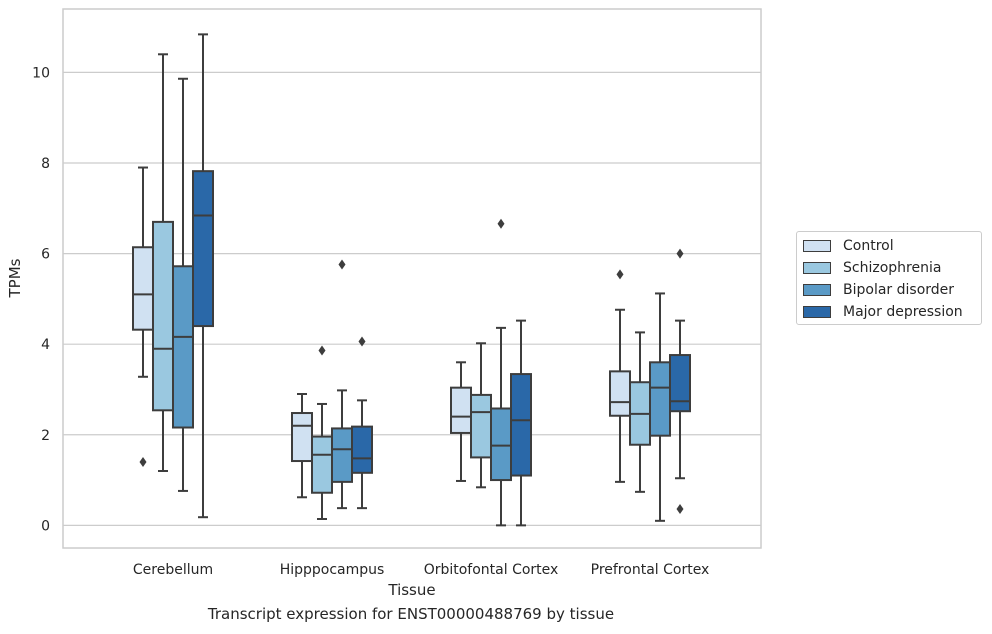  I want to click on legend-item-major-depression: Major depression, so click(883, 312).